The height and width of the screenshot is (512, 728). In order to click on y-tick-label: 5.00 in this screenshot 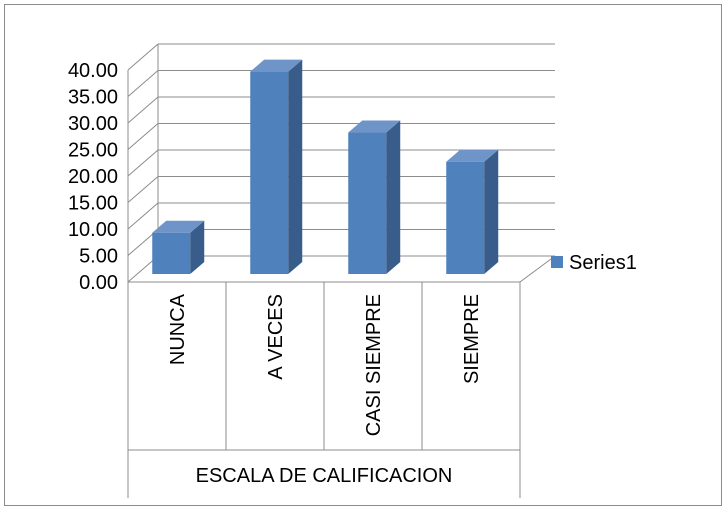, I will do `click(98, 257)`.